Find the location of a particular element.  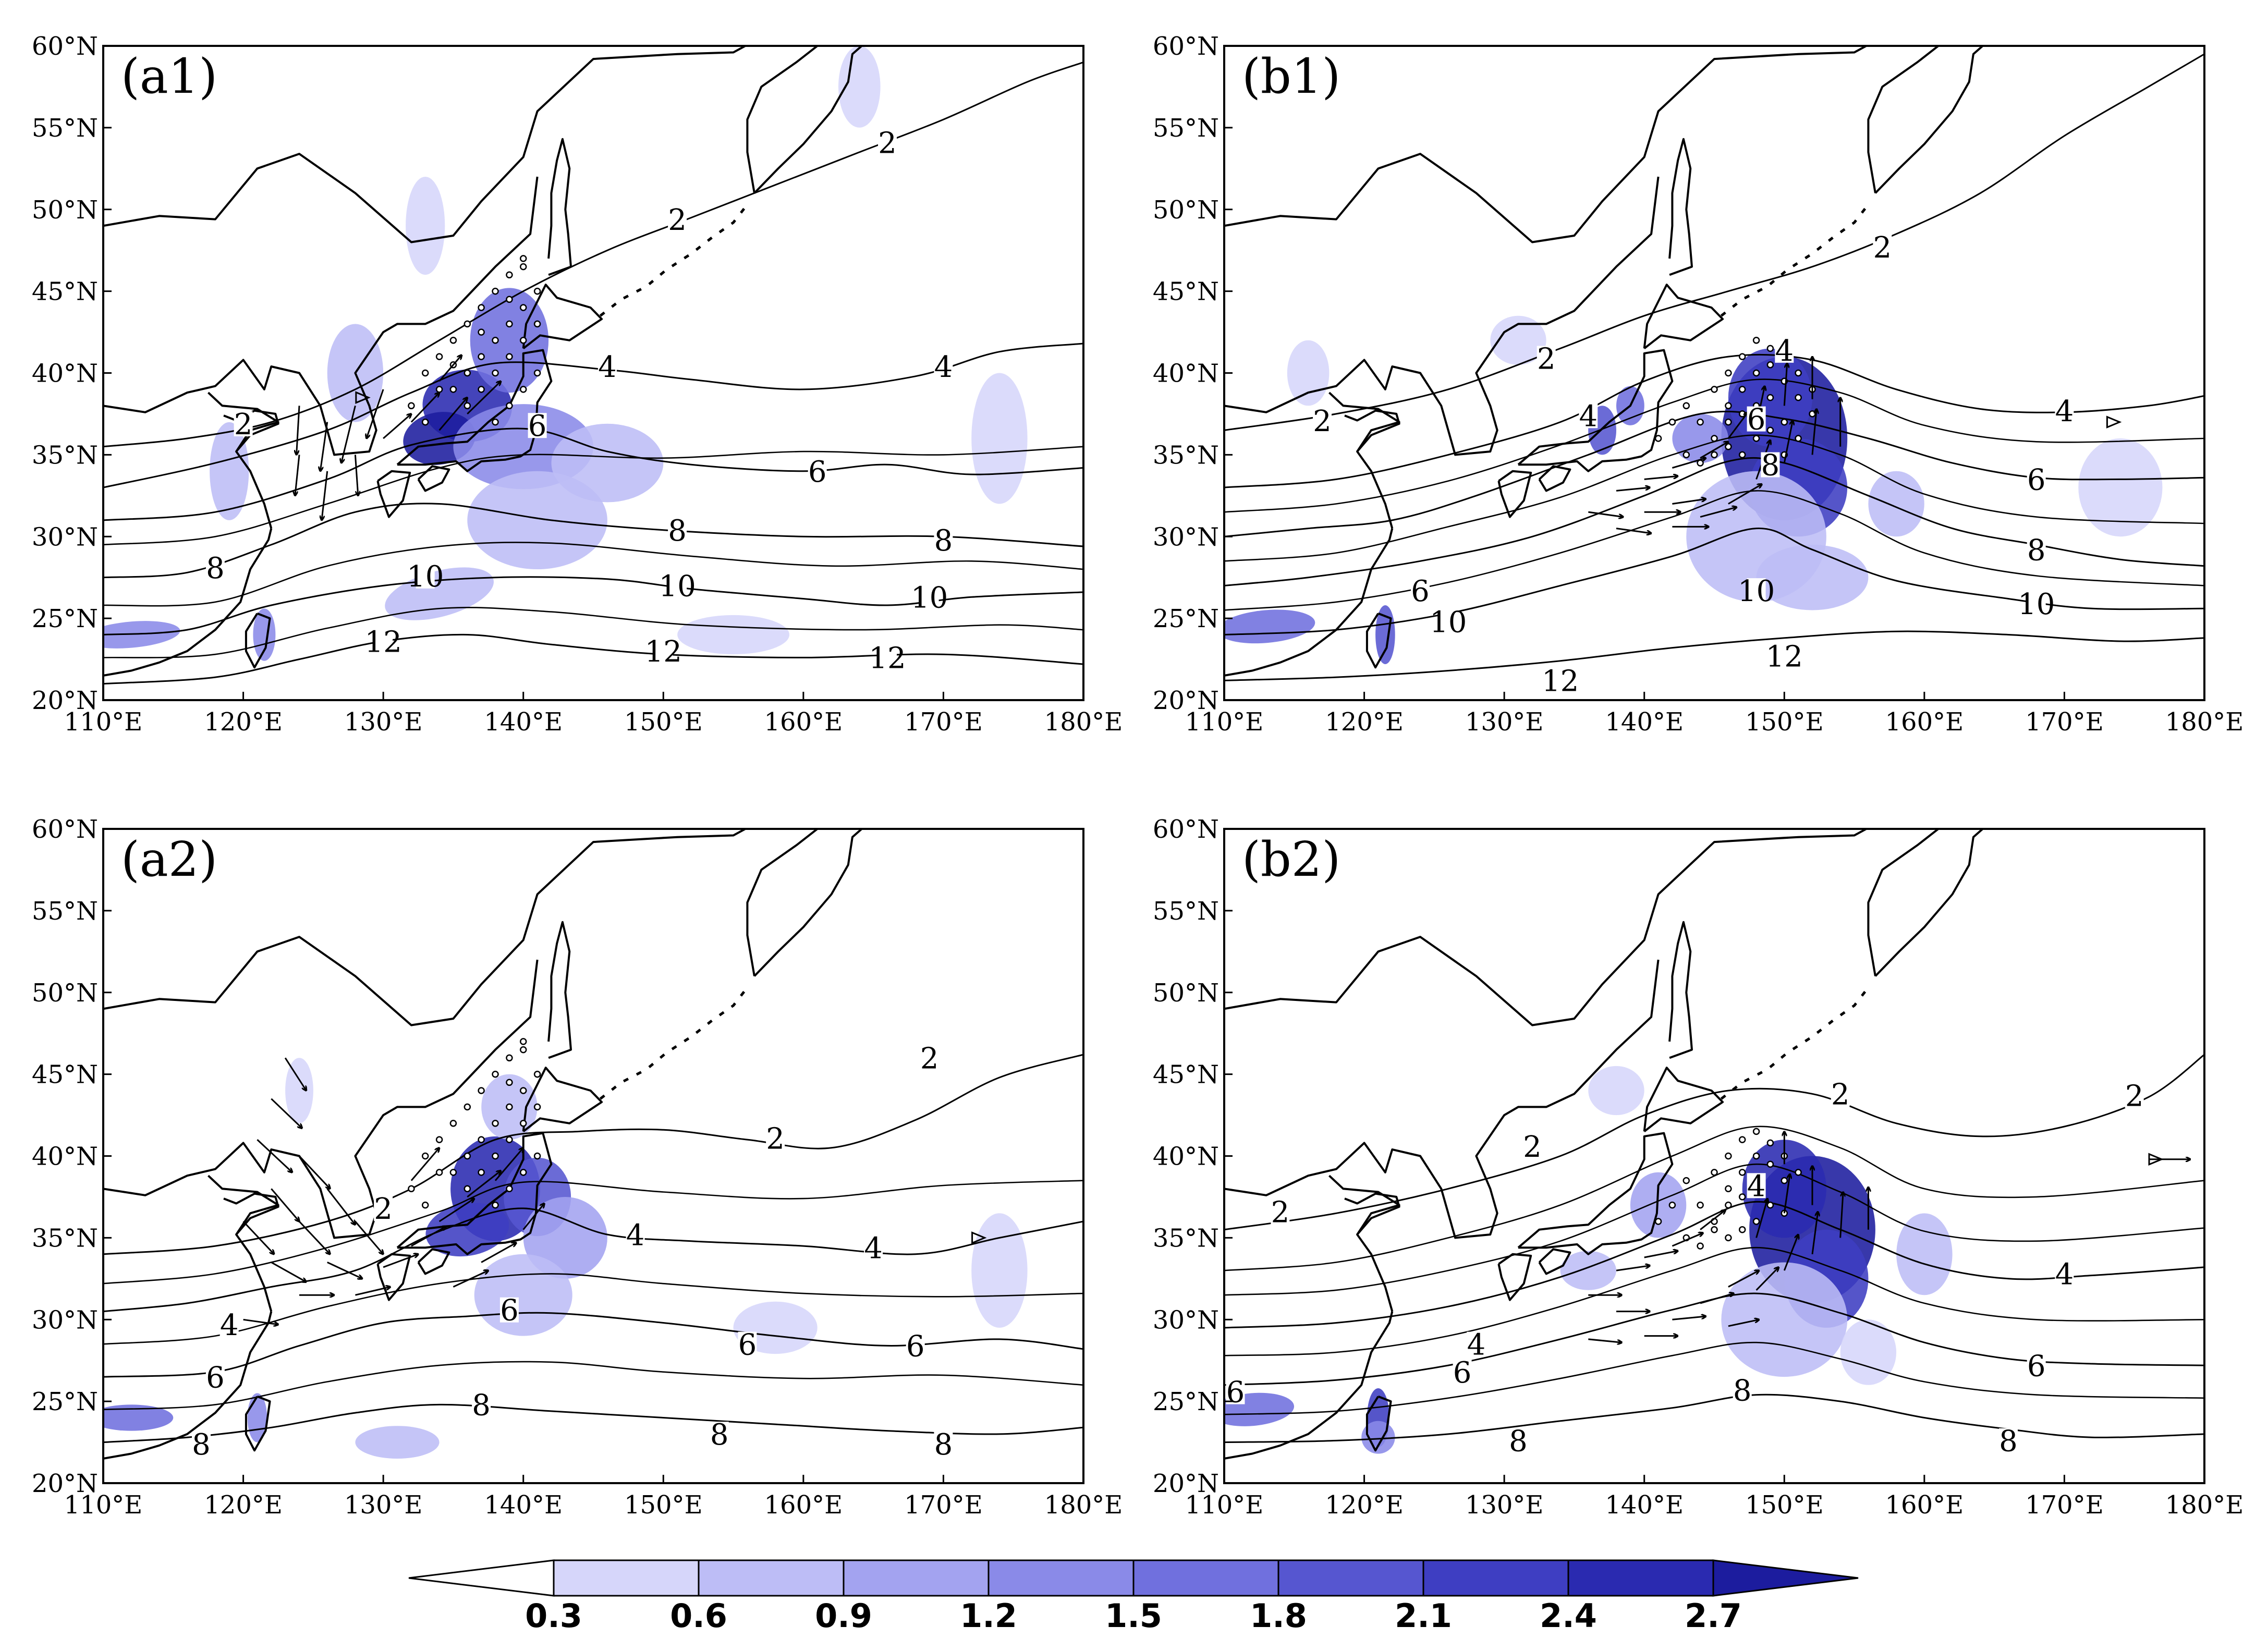

colorbar-extend-low is located at coordinates (481, 1578).